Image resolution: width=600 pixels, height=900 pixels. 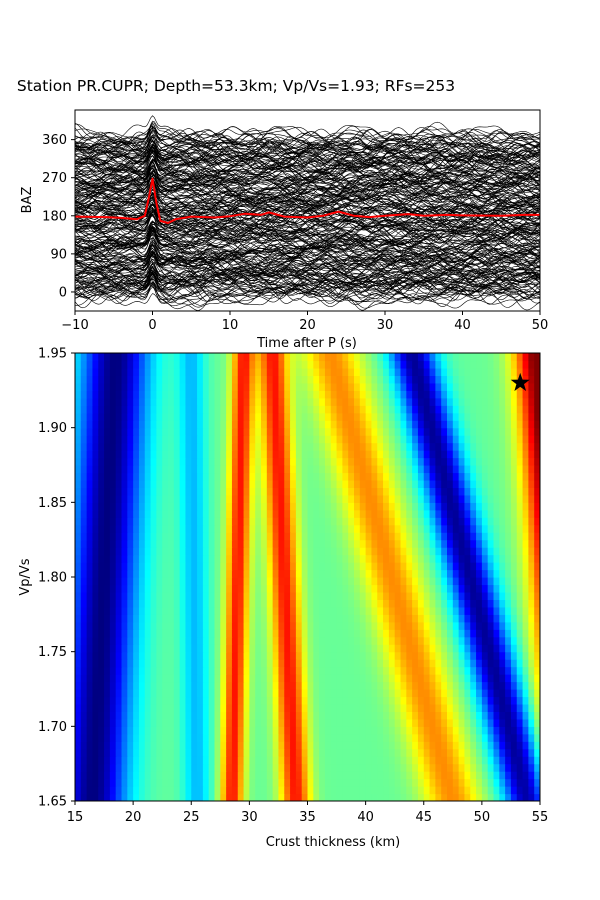 I want to click on rf-x-tick-label: −10, so click(x=74, y=325).